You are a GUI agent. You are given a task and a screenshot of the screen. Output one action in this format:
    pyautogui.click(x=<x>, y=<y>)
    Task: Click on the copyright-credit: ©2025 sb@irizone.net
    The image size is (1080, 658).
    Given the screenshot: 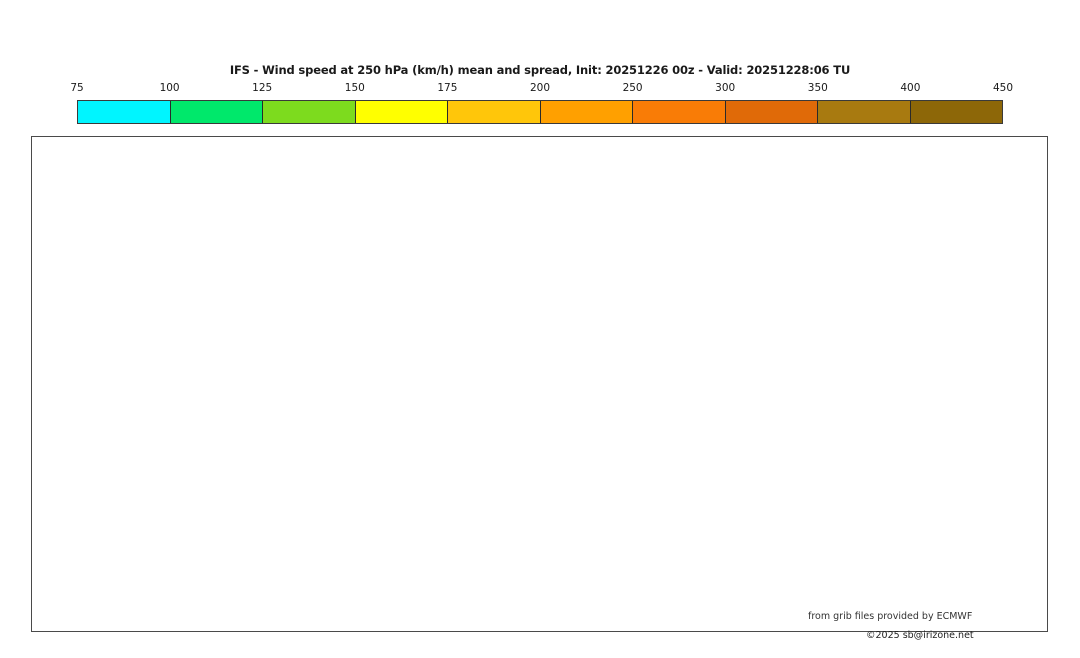 What is the action you would take?
    pyautogui.click(x=920, y=635)
    